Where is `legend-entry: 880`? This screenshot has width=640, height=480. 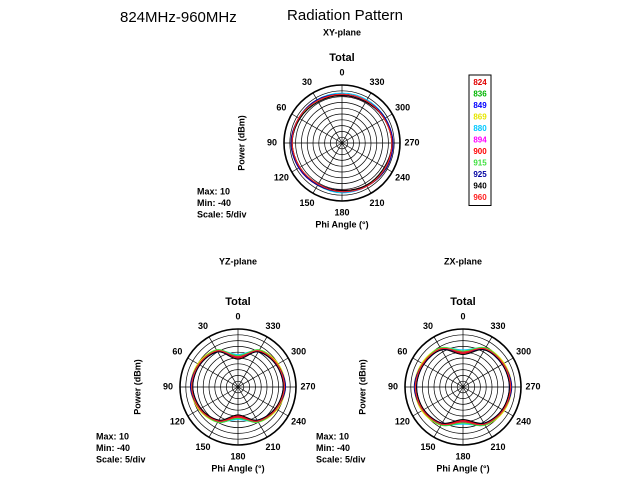 legend-entry: 880 is located at coordinates (480, 128).